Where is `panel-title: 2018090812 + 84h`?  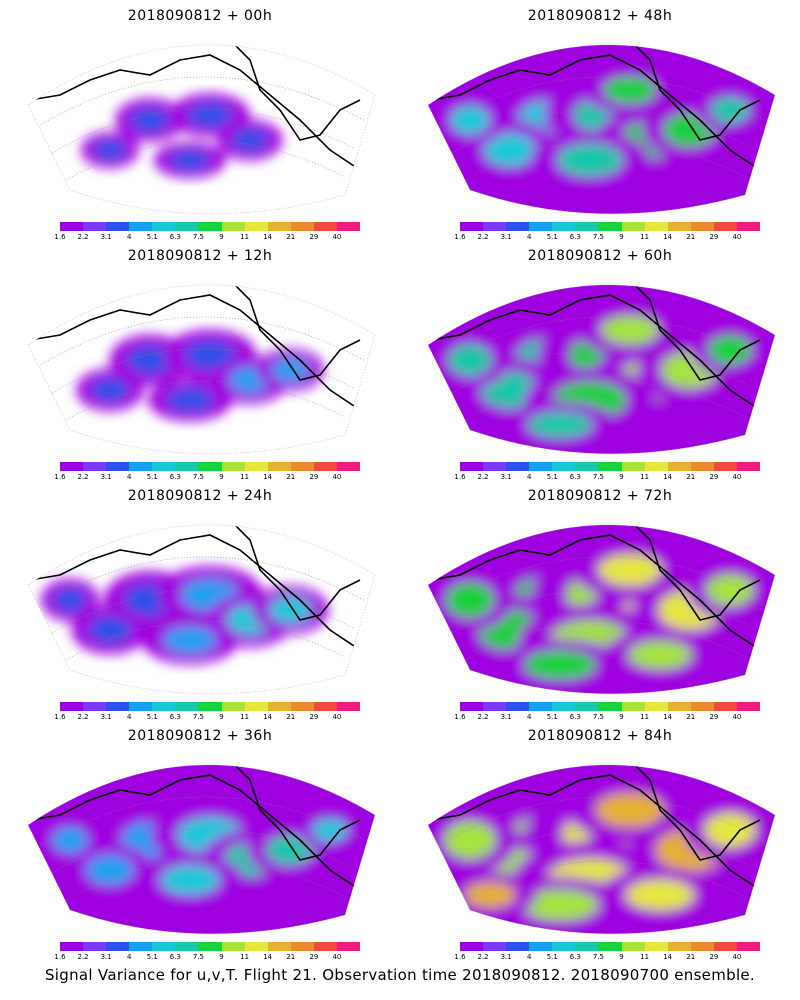
panel-title: 2018090812 + 84h is located at coordinates (600, 736).